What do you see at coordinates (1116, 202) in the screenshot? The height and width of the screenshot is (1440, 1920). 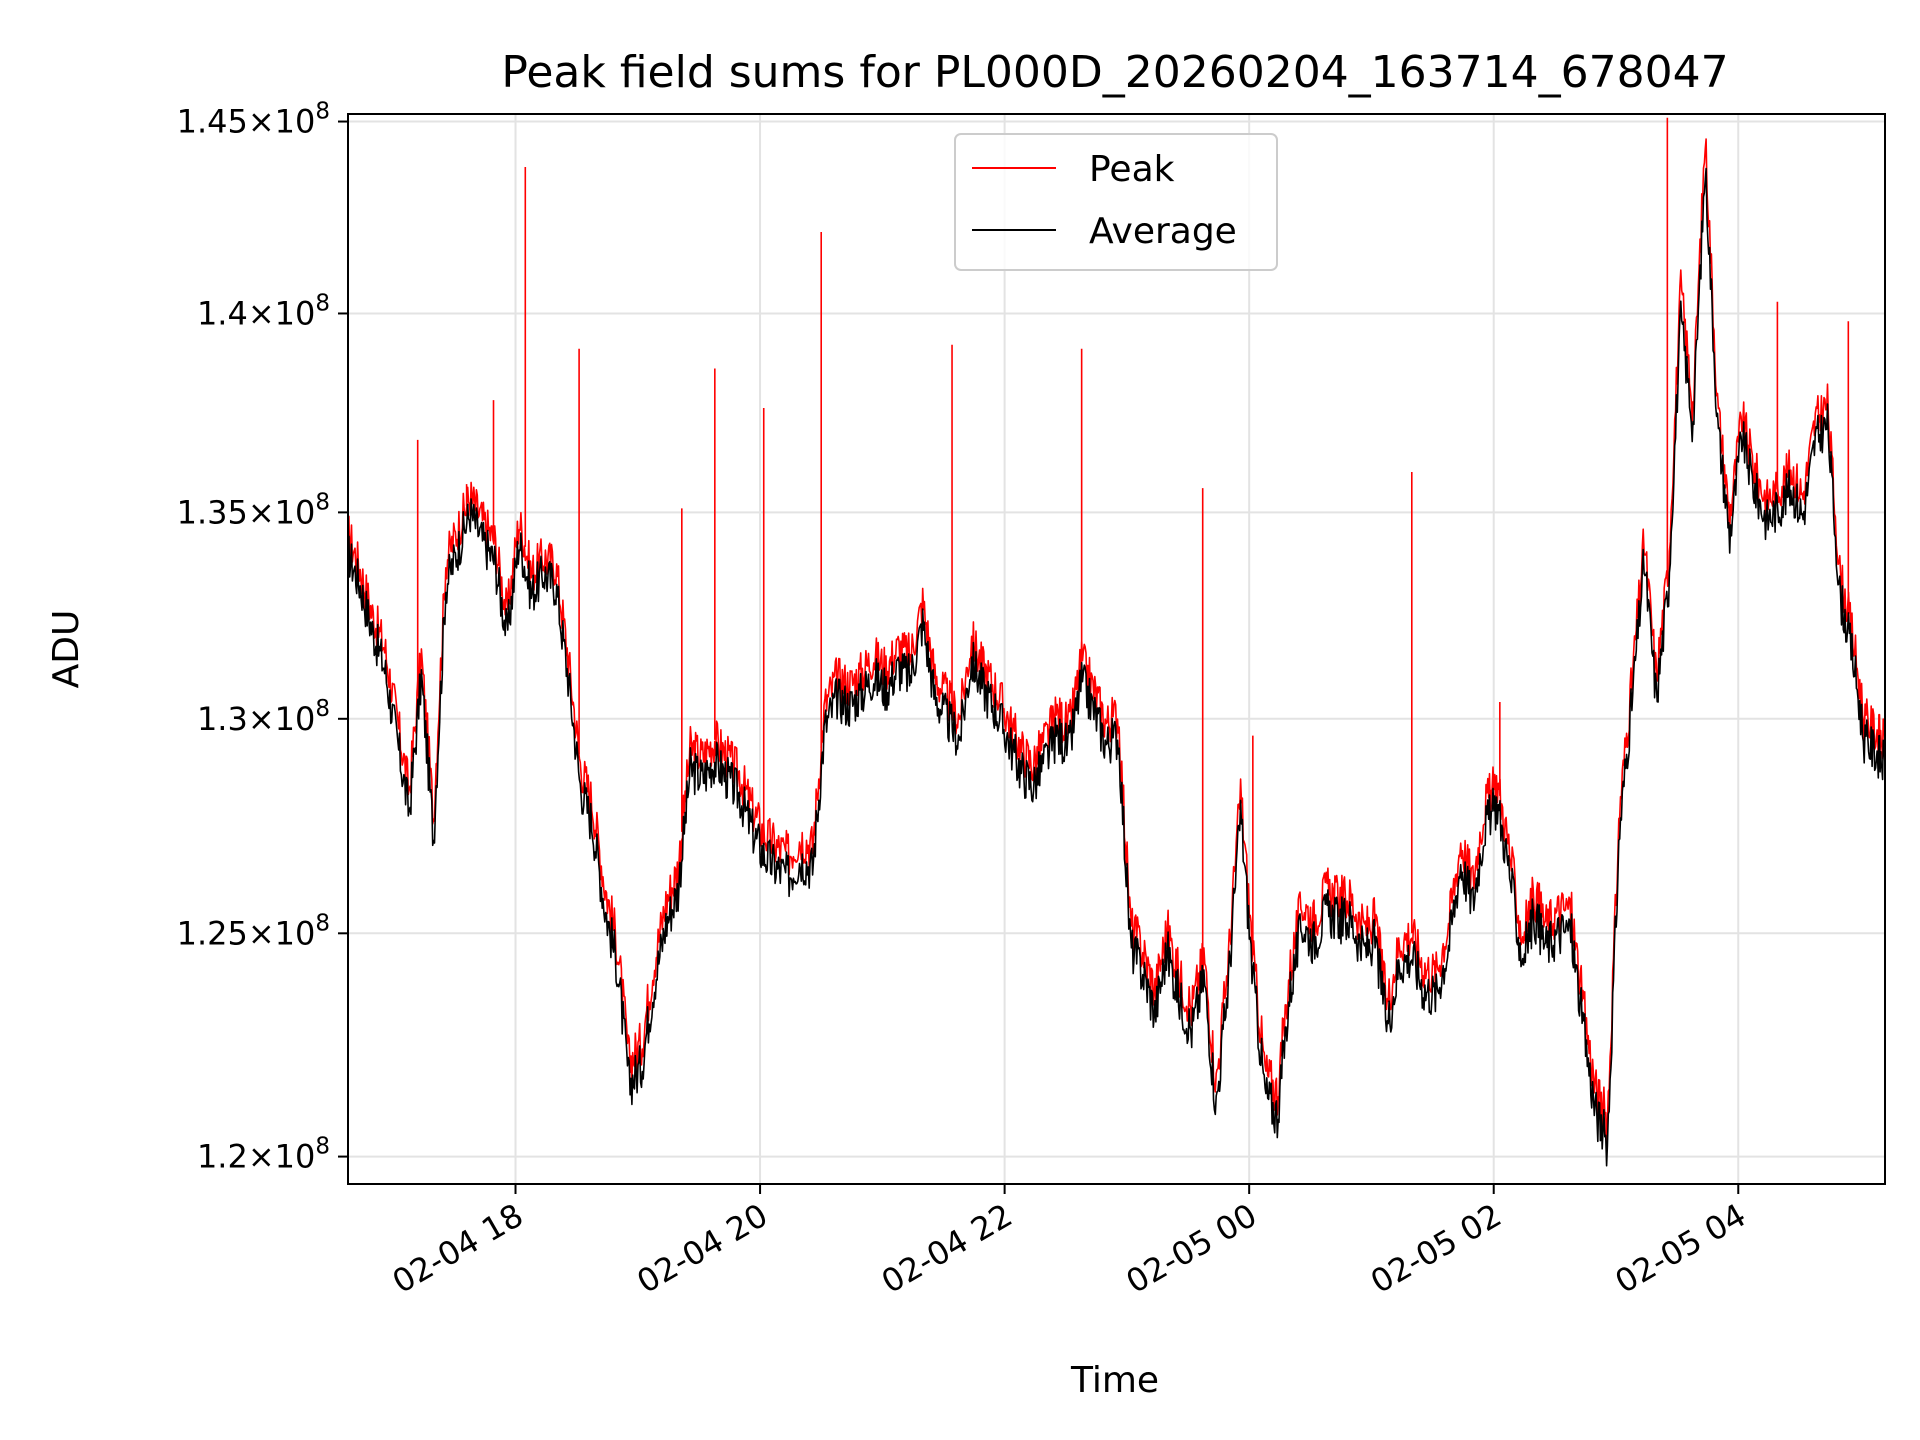 I see `legend: Peak Average` at bounding box center [1116, 202].